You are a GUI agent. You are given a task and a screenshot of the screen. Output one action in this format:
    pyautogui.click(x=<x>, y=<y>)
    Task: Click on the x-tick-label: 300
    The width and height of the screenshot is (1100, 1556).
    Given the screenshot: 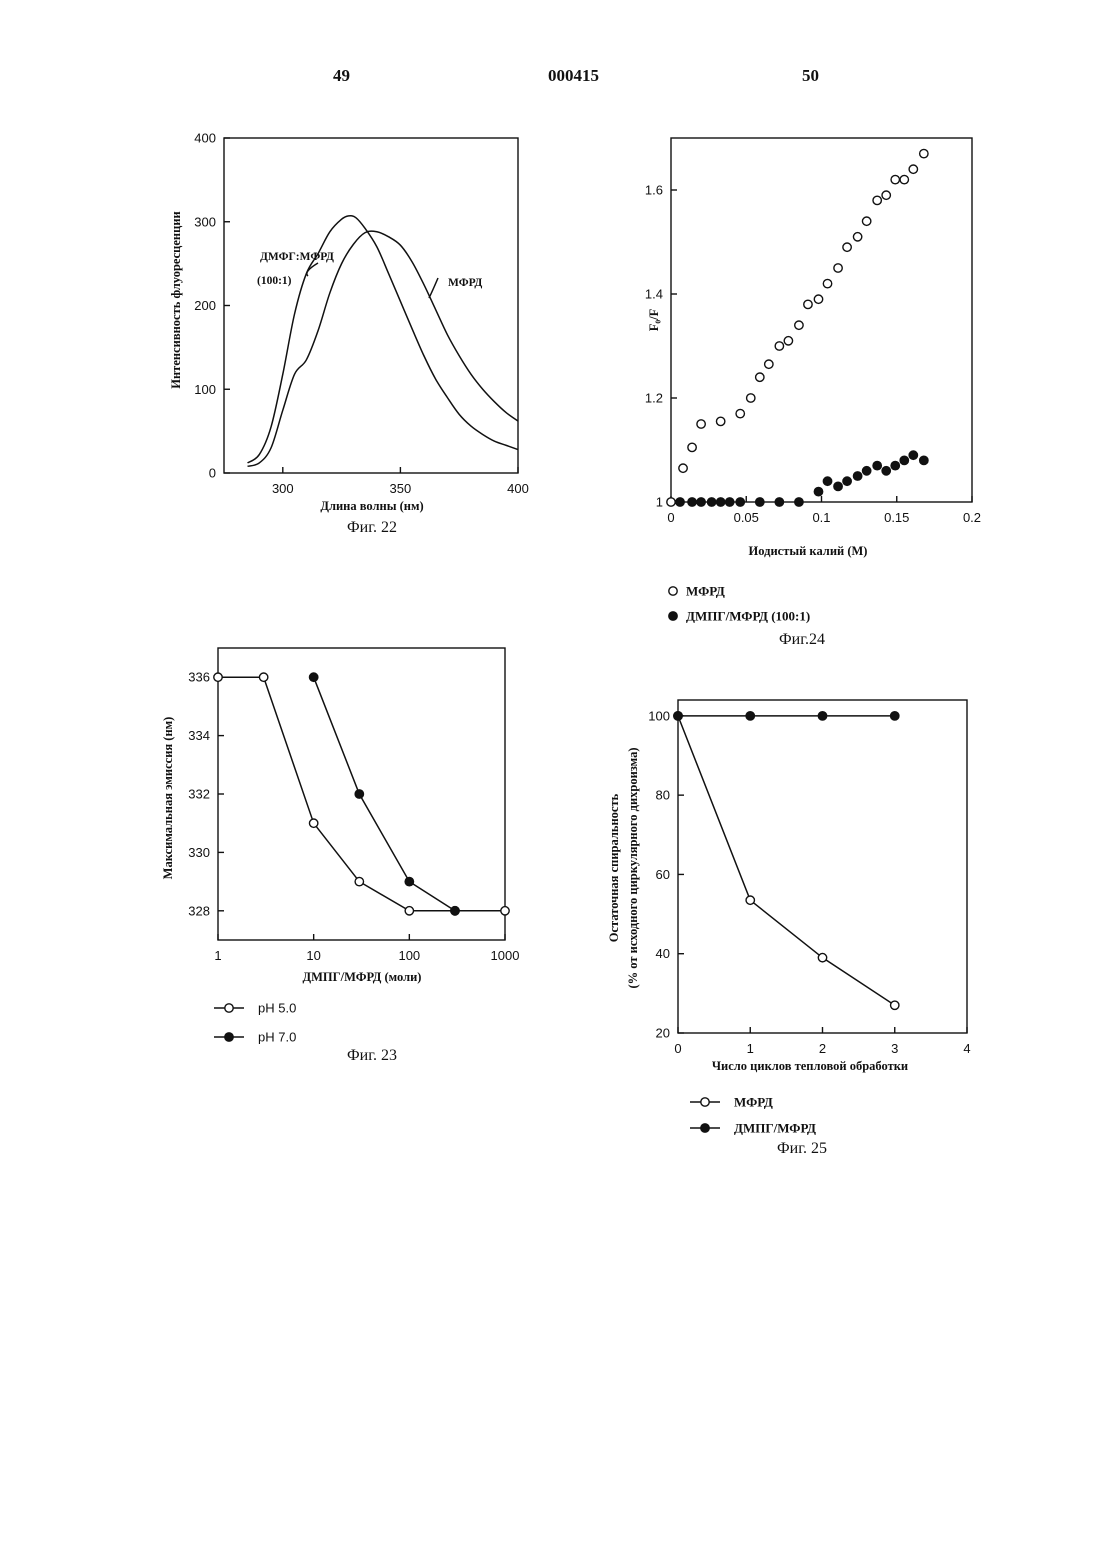 What is the action you would take?
    pyautogui.click(x=283, y=488)
    